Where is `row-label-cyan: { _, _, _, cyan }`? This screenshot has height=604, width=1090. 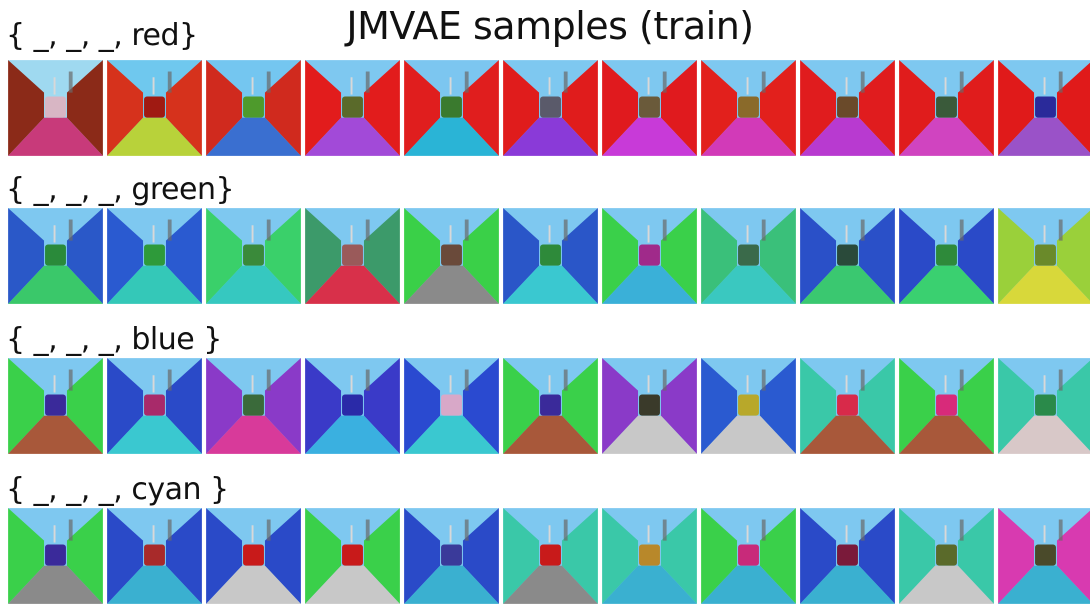 row-label-cyan: { _, _, _, cyan } is located at coordinates (117, 489).